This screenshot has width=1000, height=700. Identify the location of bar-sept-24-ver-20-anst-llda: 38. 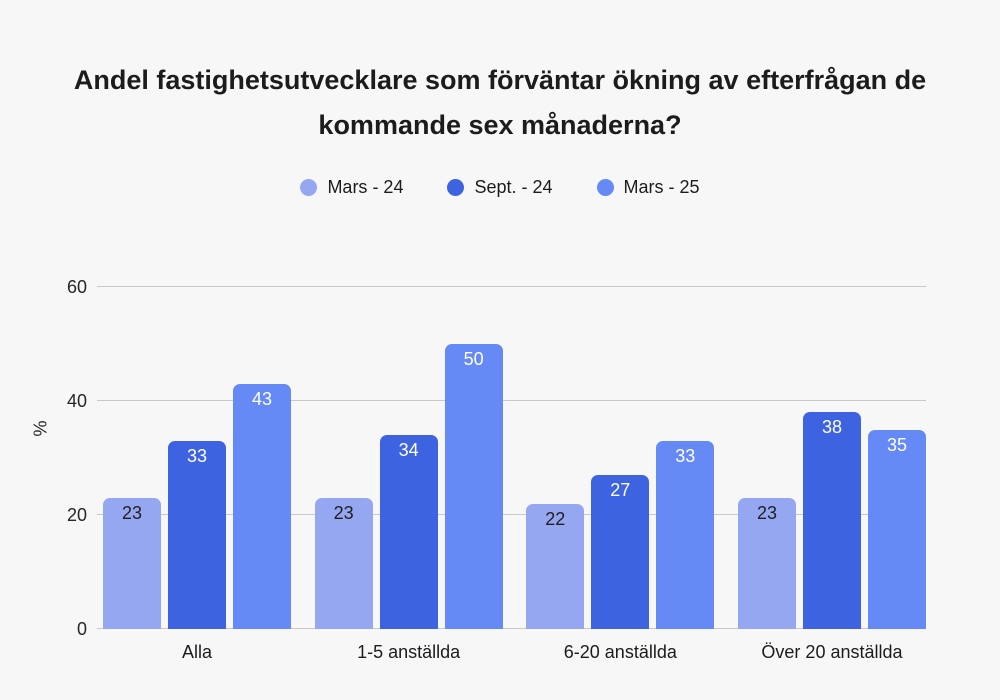
(831, 520).